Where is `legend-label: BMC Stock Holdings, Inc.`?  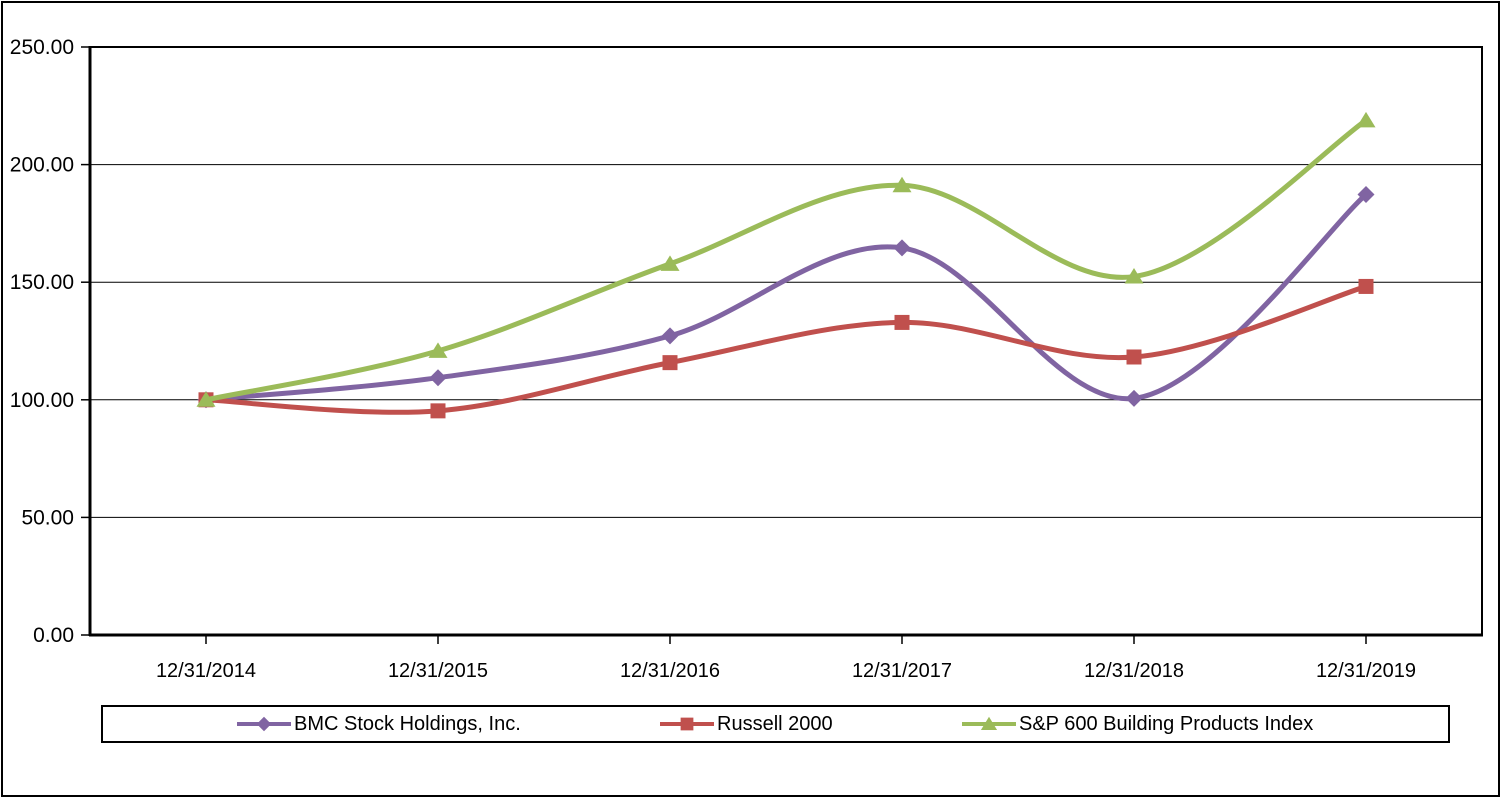 legend-label: BMC Stock Holdings, Inc. is located at coordinates (407, 723).